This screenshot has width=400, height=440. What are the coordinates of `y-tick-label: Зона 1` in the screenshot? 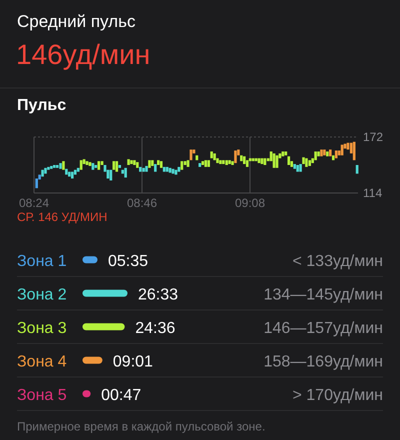 It's located at (42, 261).